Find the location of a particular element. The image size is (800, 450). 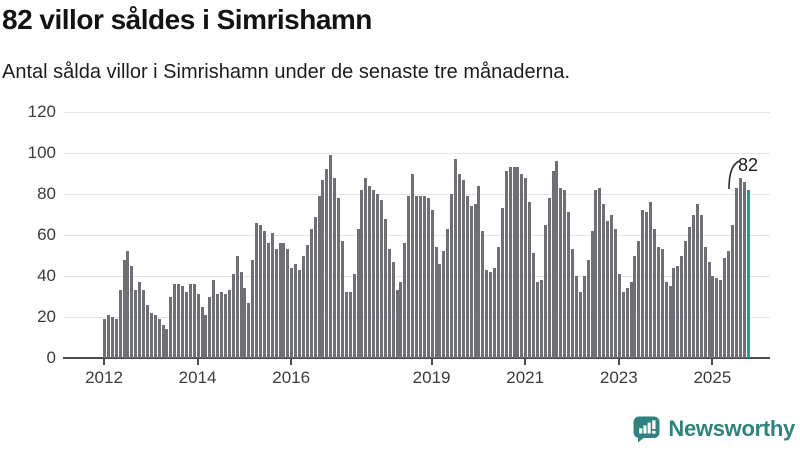

y-axis-label: 20 is located at coordinates (46, 316).